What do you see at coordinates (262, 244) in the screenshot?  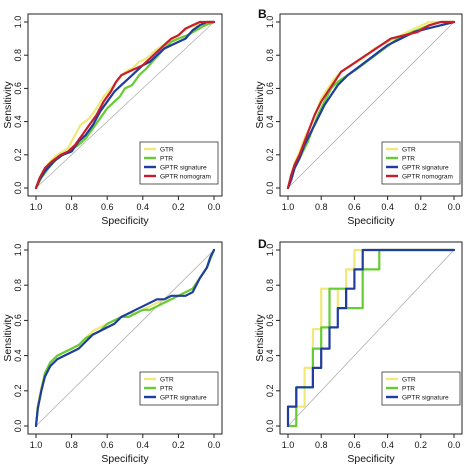 I see `panel-label: D` at bounding box center [262, 244].